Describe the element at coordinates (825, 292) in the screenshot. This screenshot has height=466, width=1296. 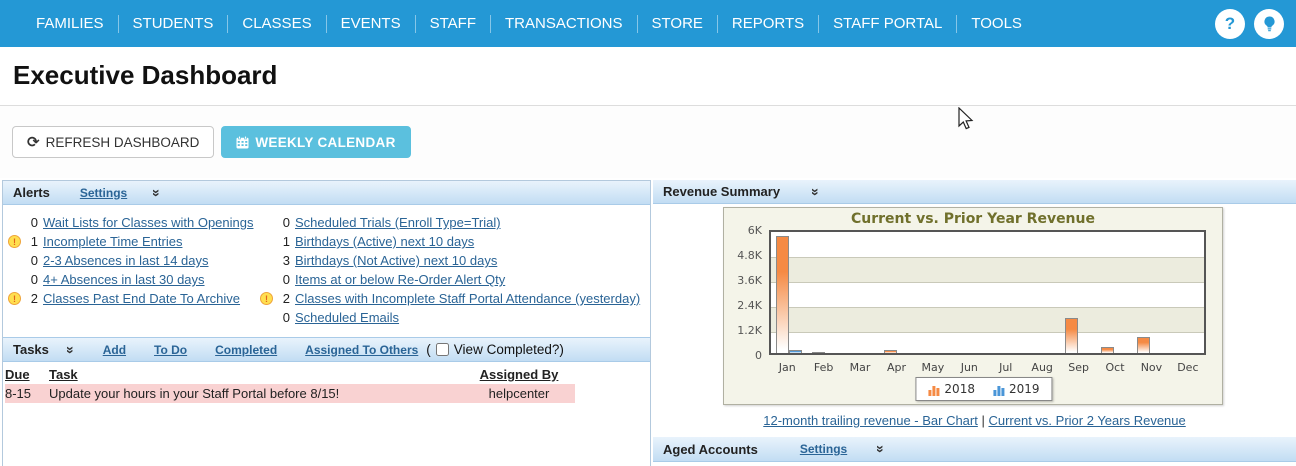
I see `bar-group-feb` at that location.